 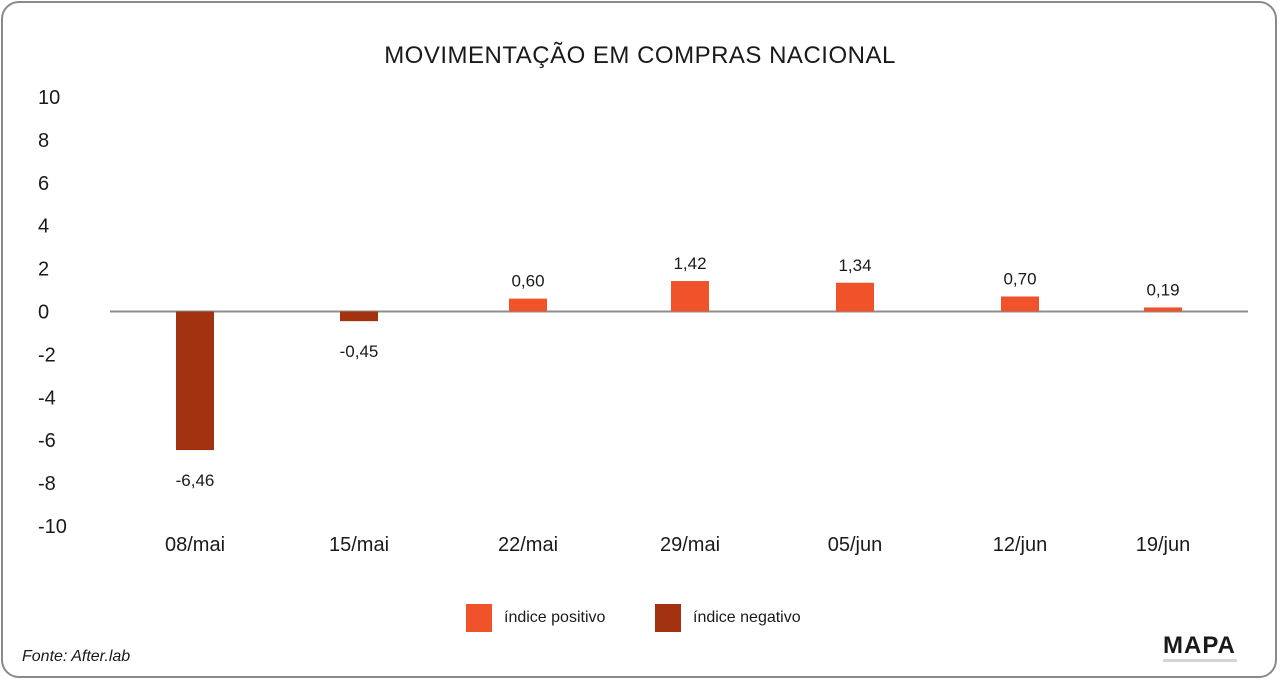 What do you see at coordinates (690, 545) in the screenshot?
I see `x-tick-label: 29/mai` at bounding box center [690, 545].